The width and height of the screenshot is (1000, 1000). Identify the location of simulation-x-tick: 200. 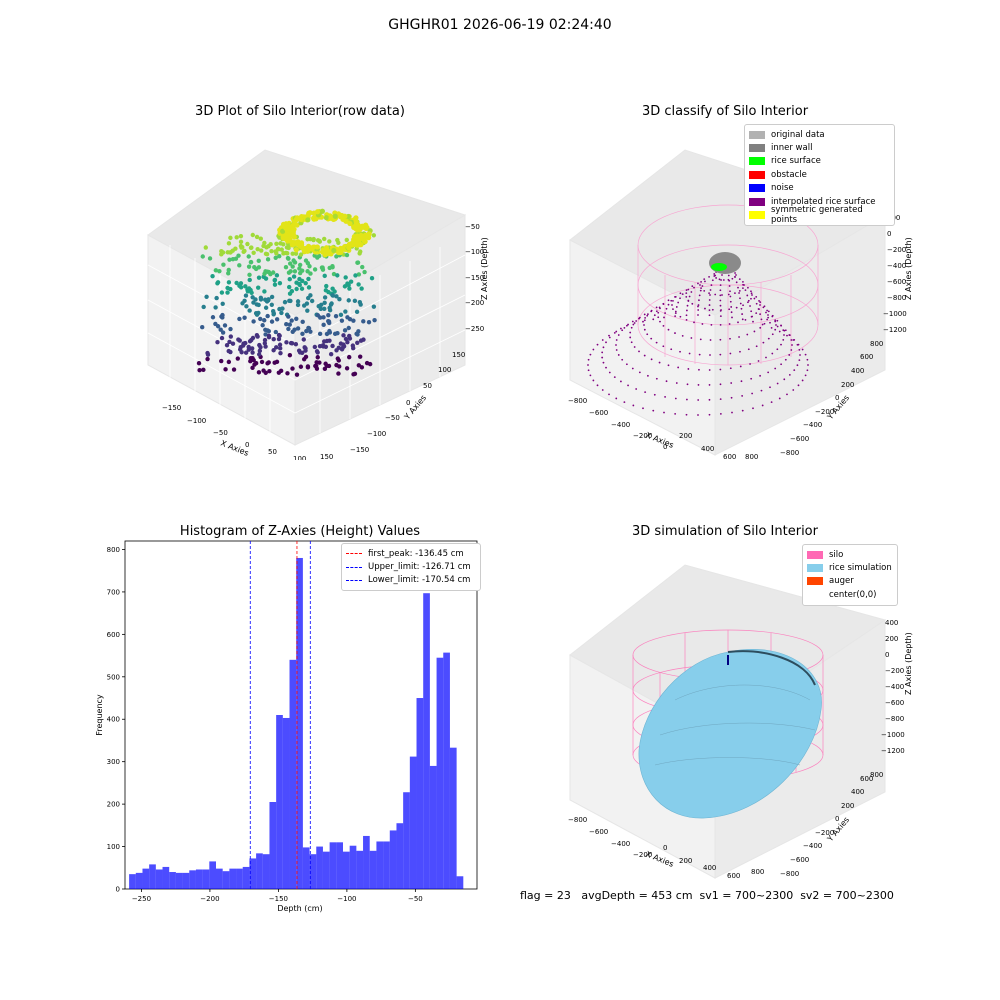
(685, 861).